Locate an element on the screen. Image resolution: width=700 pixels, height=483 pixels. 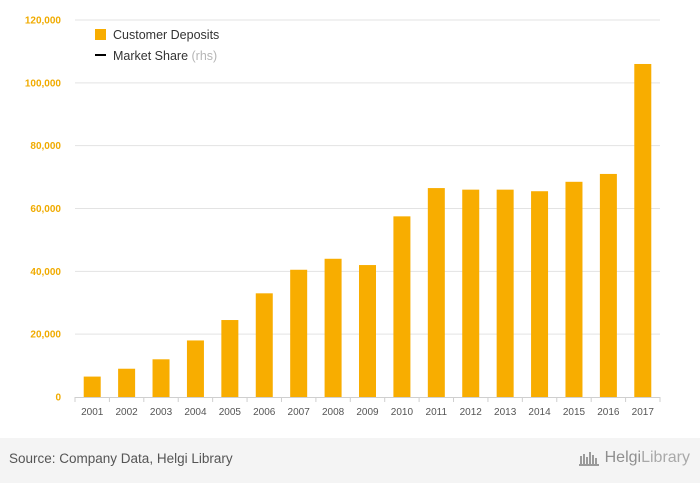
x-tick-label-2017: 2017 is located at coordinates (643, 412).